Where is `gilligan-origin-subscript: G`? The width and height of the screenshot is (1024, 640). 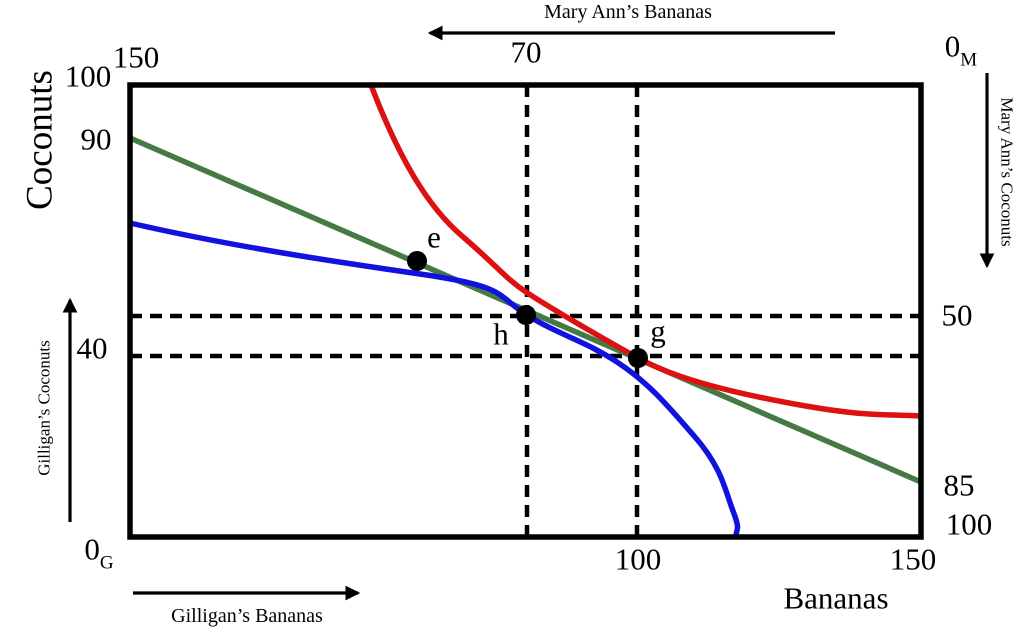 gilligan-origin-subscript: G is located at coordinates (106, 563).